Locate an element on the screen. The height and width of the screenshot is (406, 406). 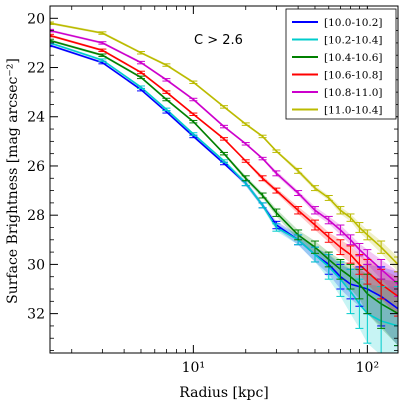
legend-label-4: [10.8-11.0] is located at coordinates (353, 93).